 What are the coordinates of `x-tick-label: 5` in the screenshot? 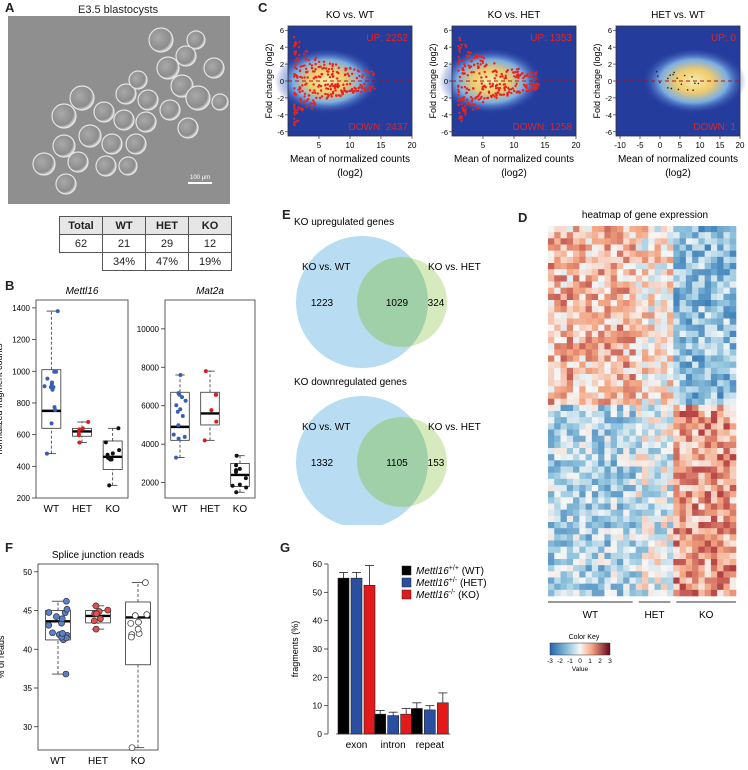 It's located at (319, 145).